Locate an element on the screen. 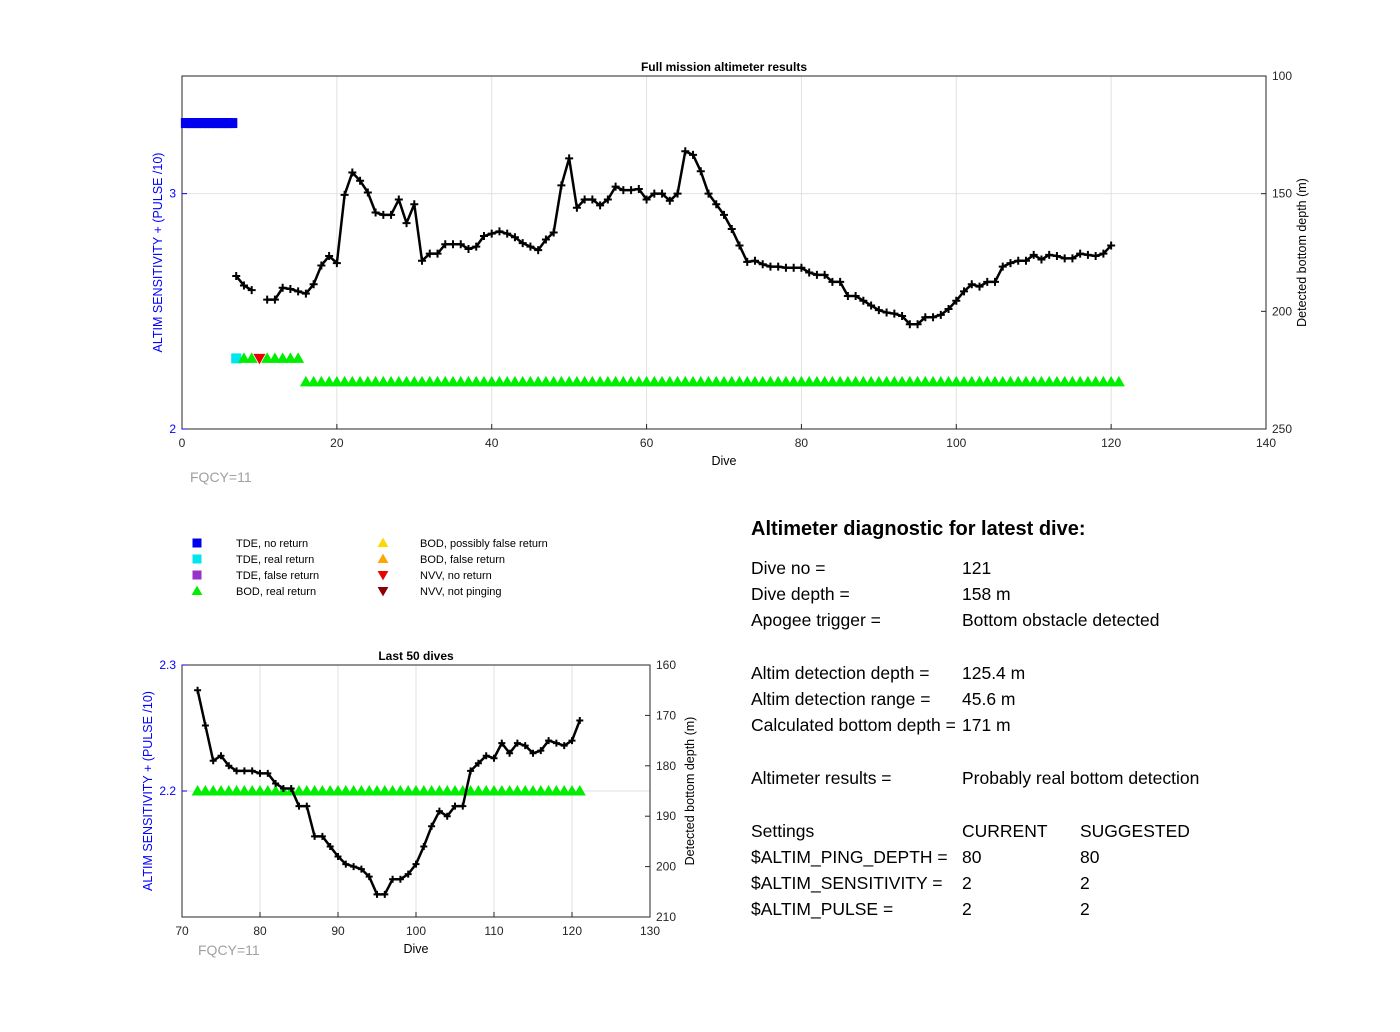 This screenshot has height=1032, width=1400. x-tick-label: 0 is located at coordinates (182, 443).